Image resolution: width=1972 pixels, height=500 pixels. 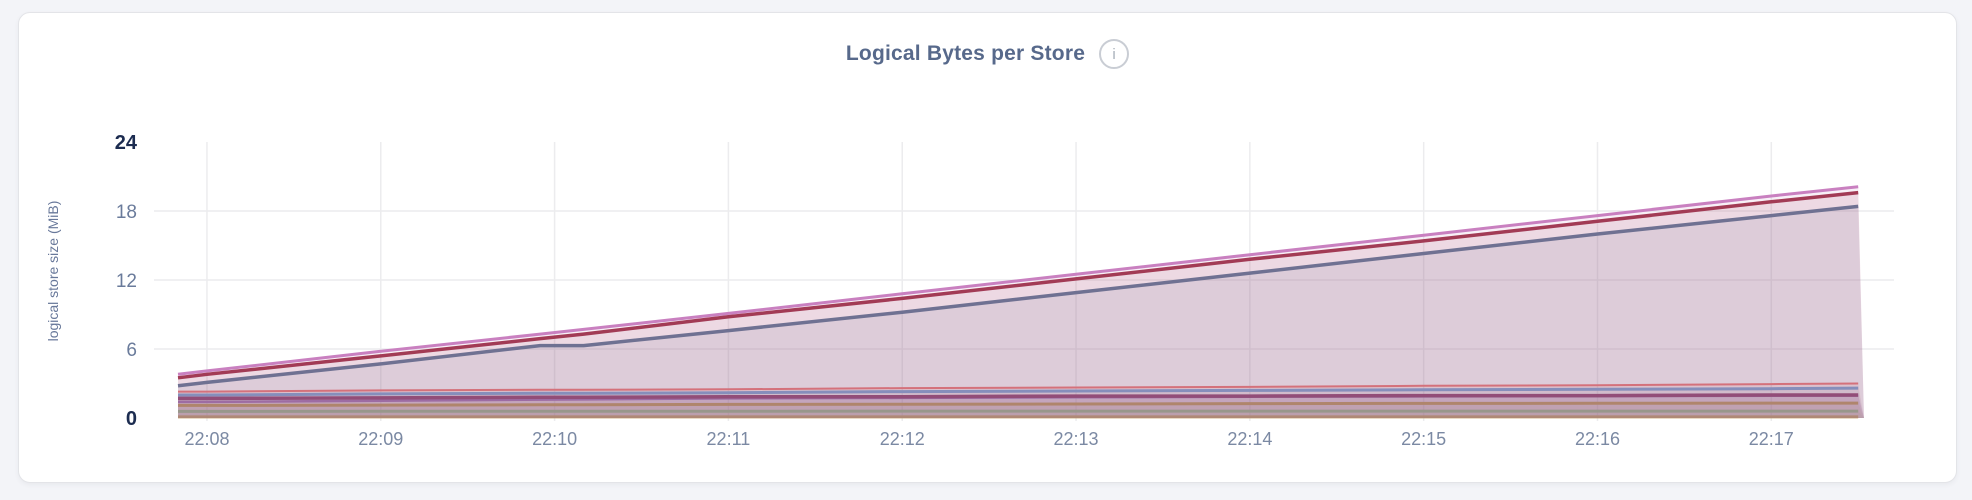 What do you see at coordinates (380, 439) in the screenshot?
I see `x-tick-label: 22:09` at bounding box center [380, 439].